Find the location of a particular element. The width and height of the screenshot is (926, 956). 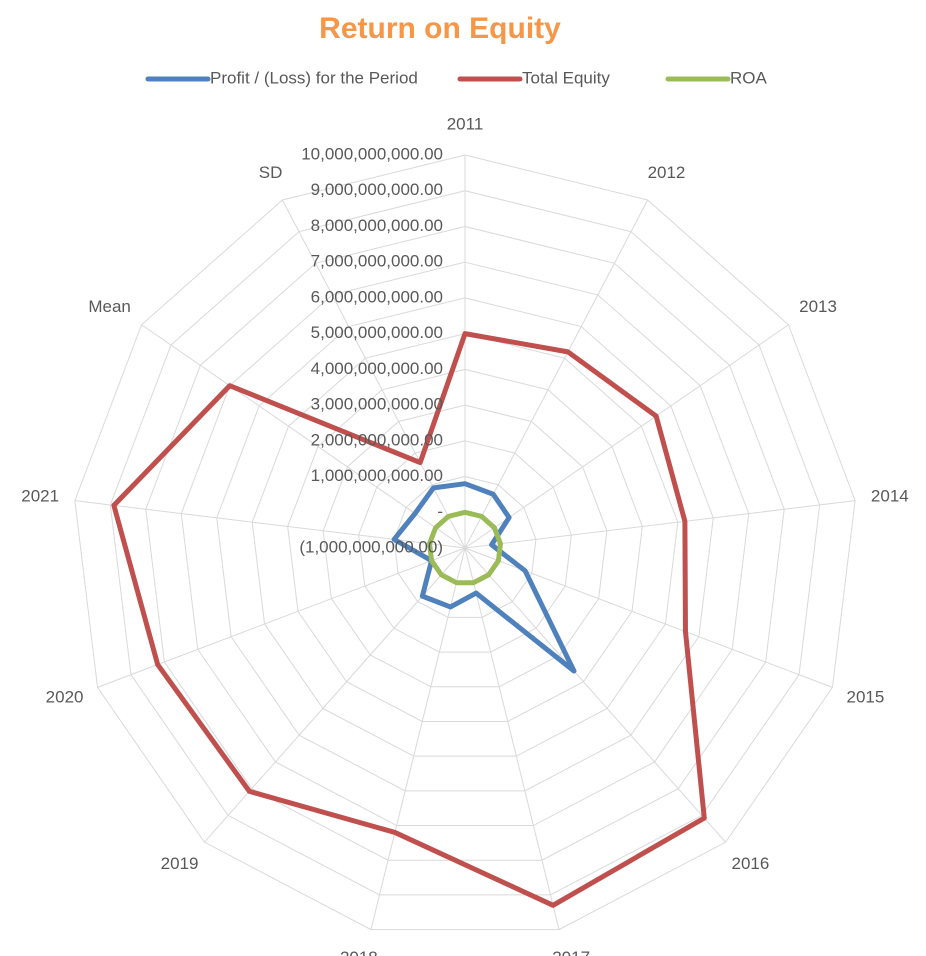

category-label: 2015 is located at coordinates (866, 696).